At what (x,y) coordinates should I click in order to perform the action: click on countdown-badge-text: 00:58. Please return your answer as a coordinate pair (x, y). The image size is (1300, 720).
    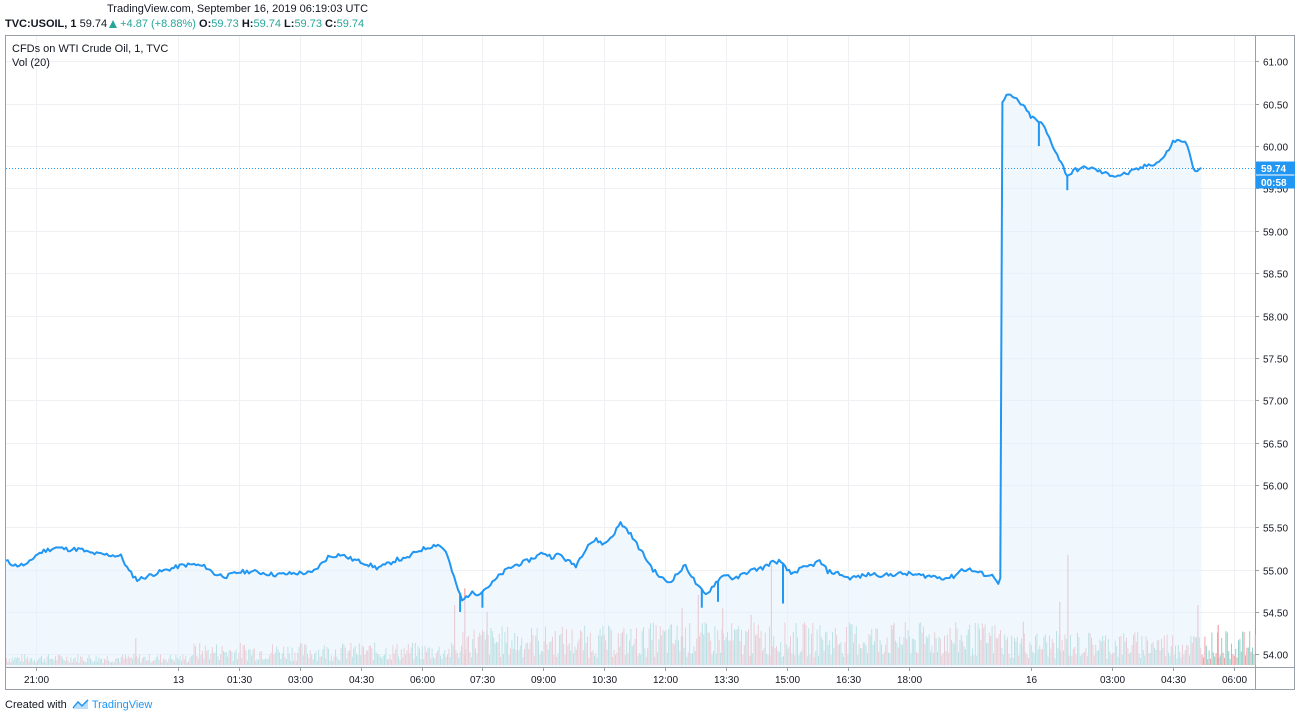
    Looking at the image, I should click on (1274, 183).